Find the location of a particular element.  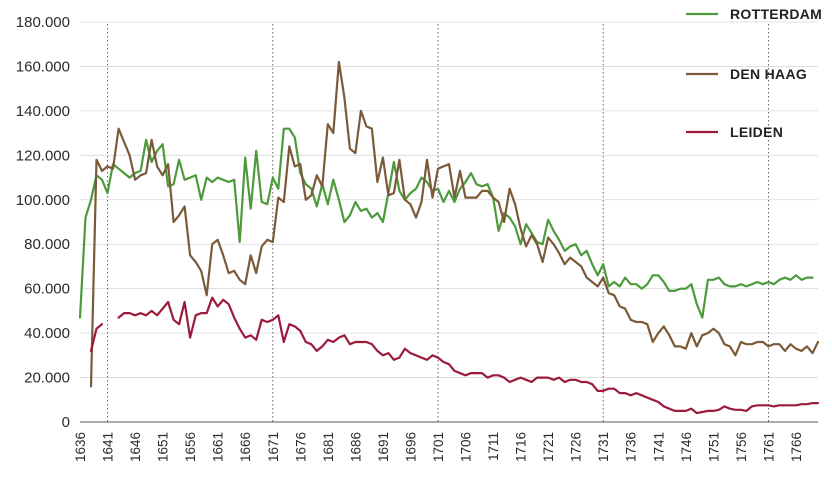

y-tick-label: 120.000 is located at coordinates (43, 155).